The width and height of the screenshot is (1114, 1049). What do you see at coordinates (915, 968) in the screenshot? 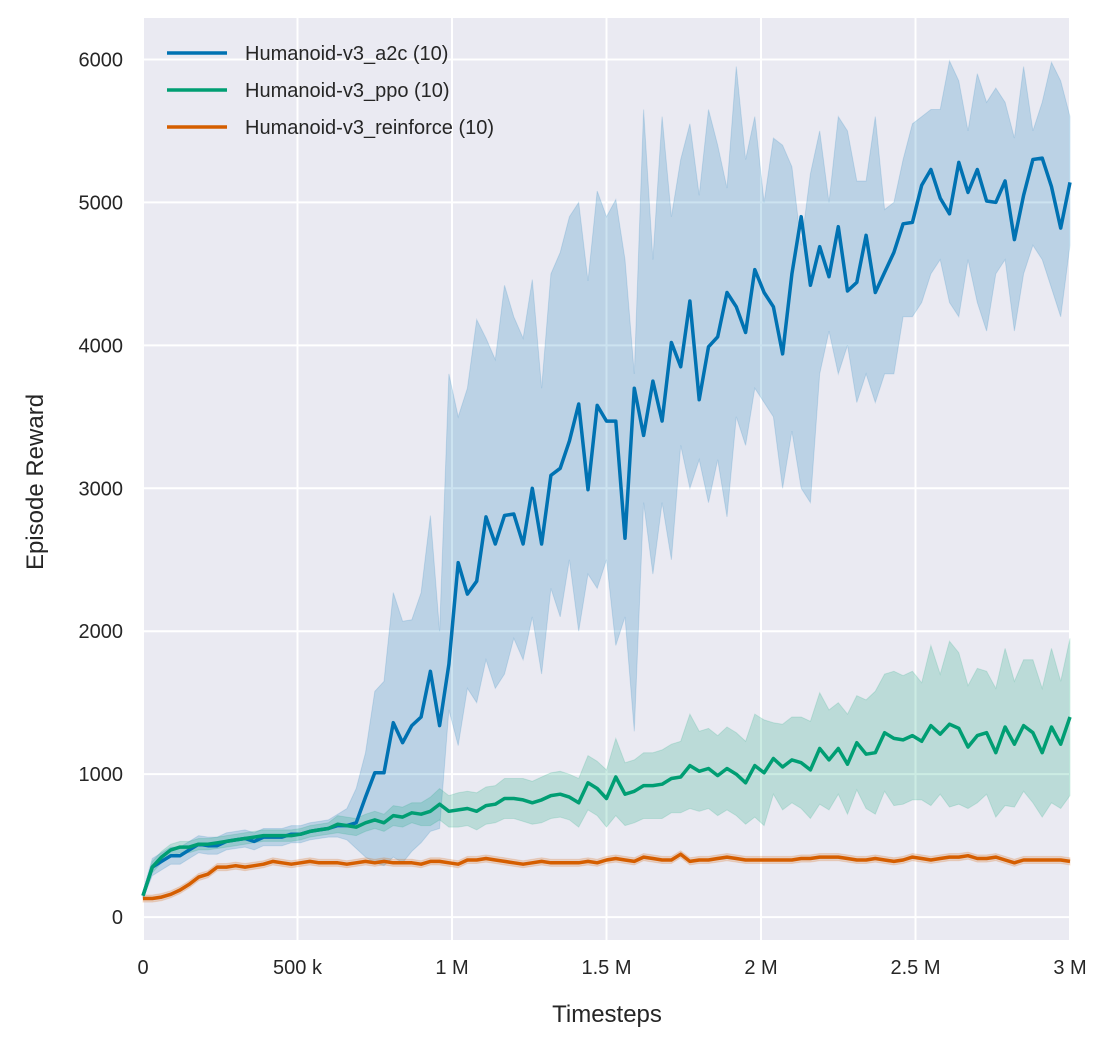
I see `x-tick-label: 2.5 M` at bounding box center [915, 968].